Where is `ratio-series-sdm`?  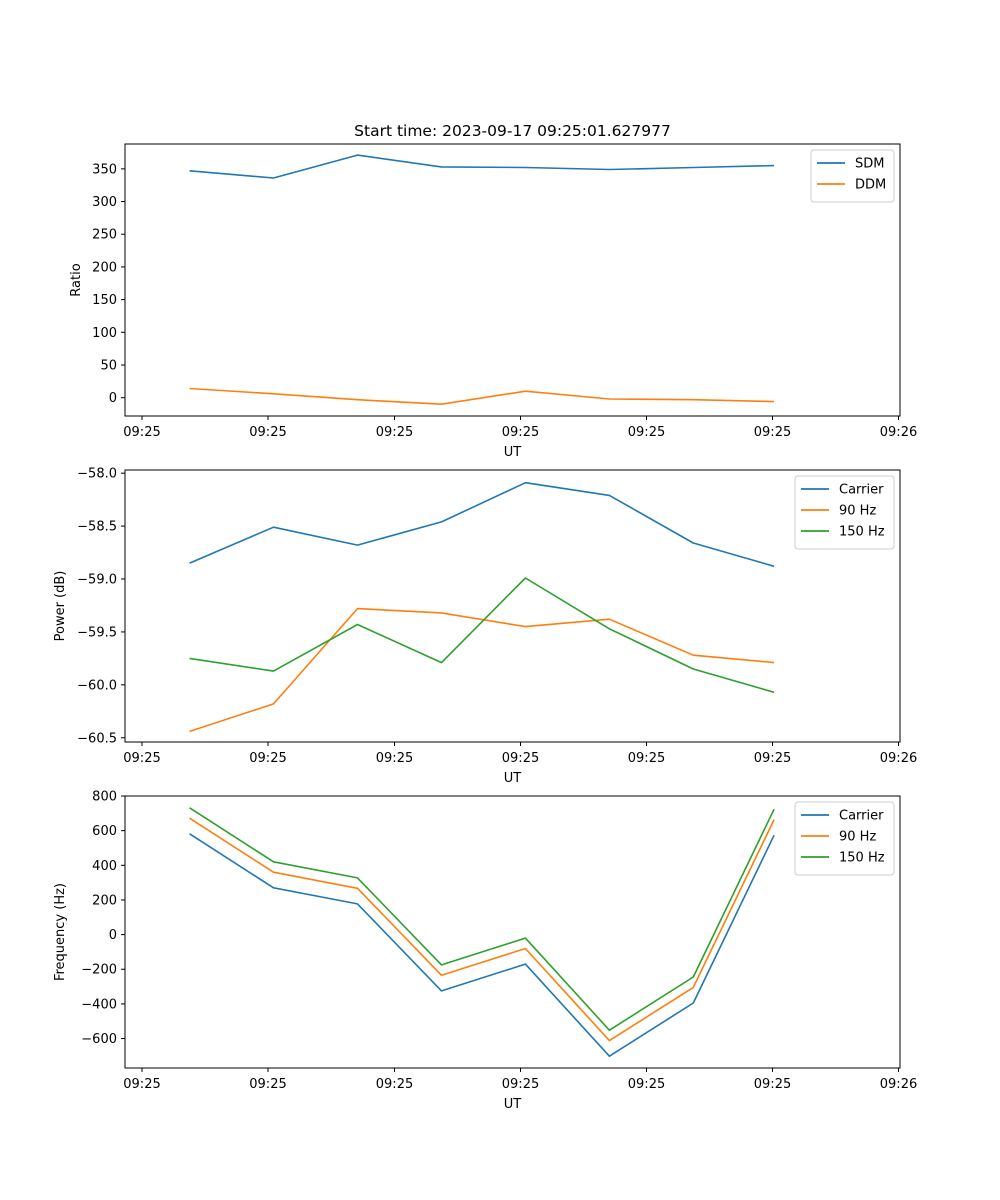
ratio-series-sdm is located at coordinates (482, 166).